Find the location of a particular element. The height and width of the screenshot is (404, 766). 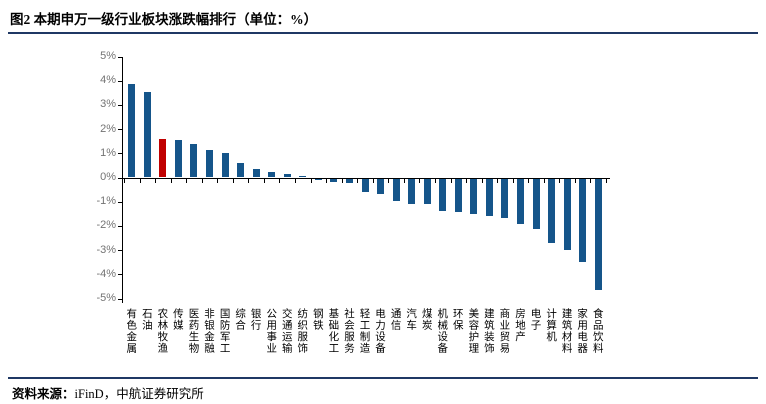

bar-商业贸易 is located at coordinates (505, 198).